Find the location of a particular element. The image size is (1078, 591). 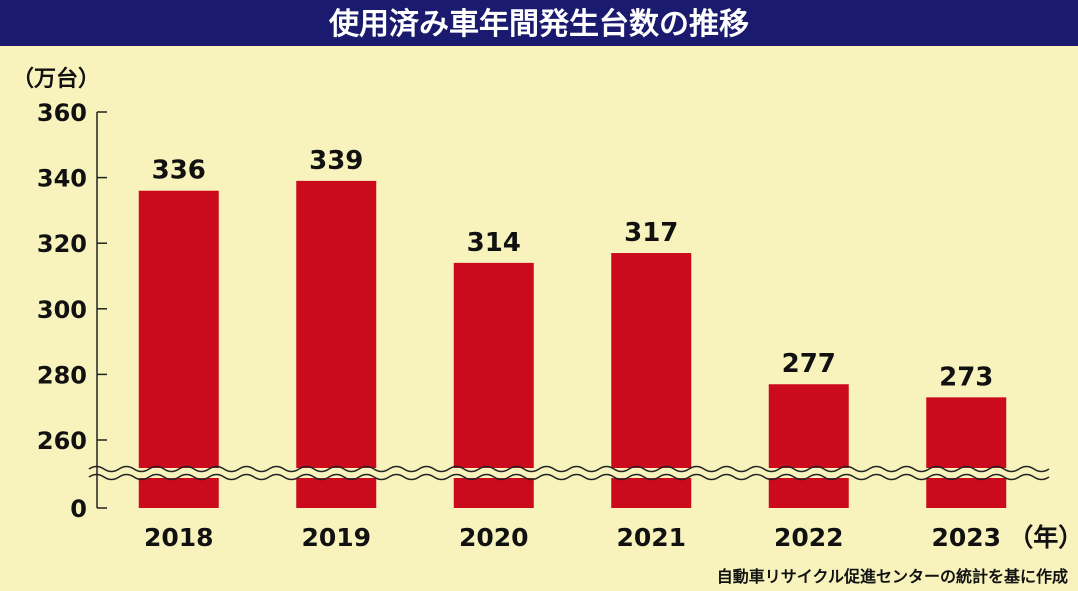

chart-title: 使用済み車年間発生台数の推移 is located at coordinates (538, 24).